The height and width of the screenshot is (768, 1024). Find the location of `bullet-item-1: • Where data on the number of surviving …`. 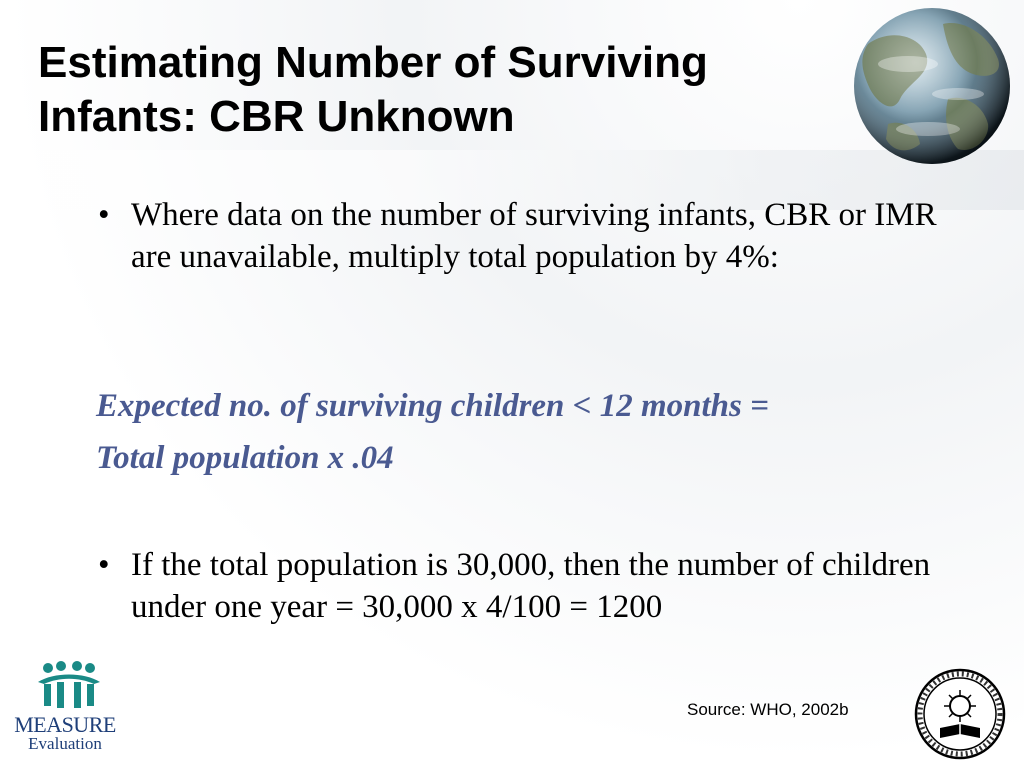

bullet-item-1: • Where data on the number of surviving … is located at coordinates (538, 236).